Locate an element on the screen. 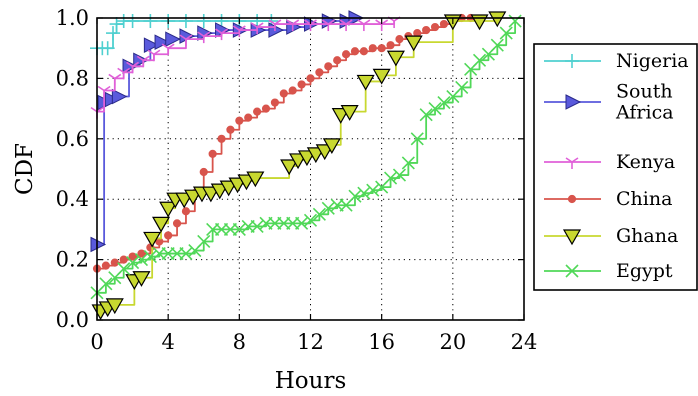 Image resolution: width=698 pixels, height=396 pixels. legend-label: South is located at coordinates (644, 92).